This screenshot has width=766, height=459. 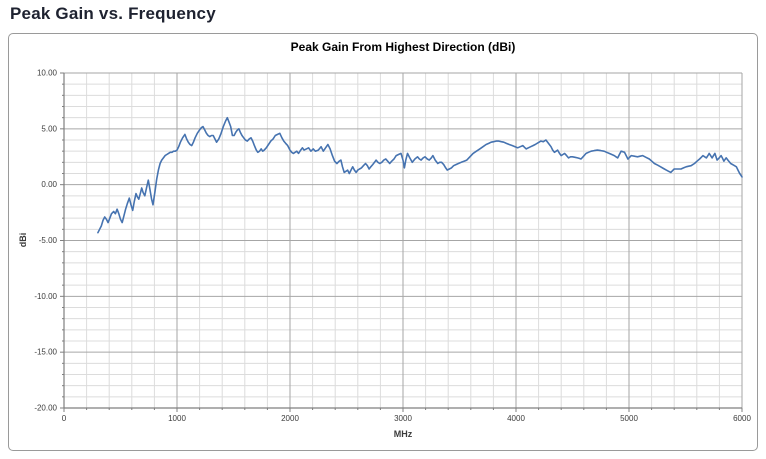 What do you see at coordinates (45, 408) in the screenshot?
I see `y-tick-label: -20.00` at bounding box center [45, 408].